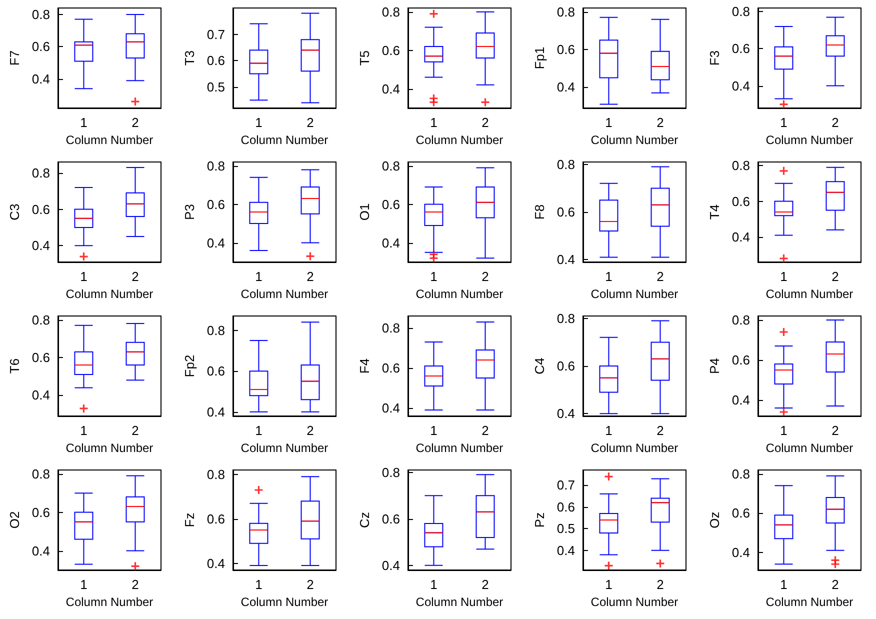 The image size is (876, 619). Describe the element at coordinates (364, 366) in the screenshot. I see `y-axis-title: F4` at that location.